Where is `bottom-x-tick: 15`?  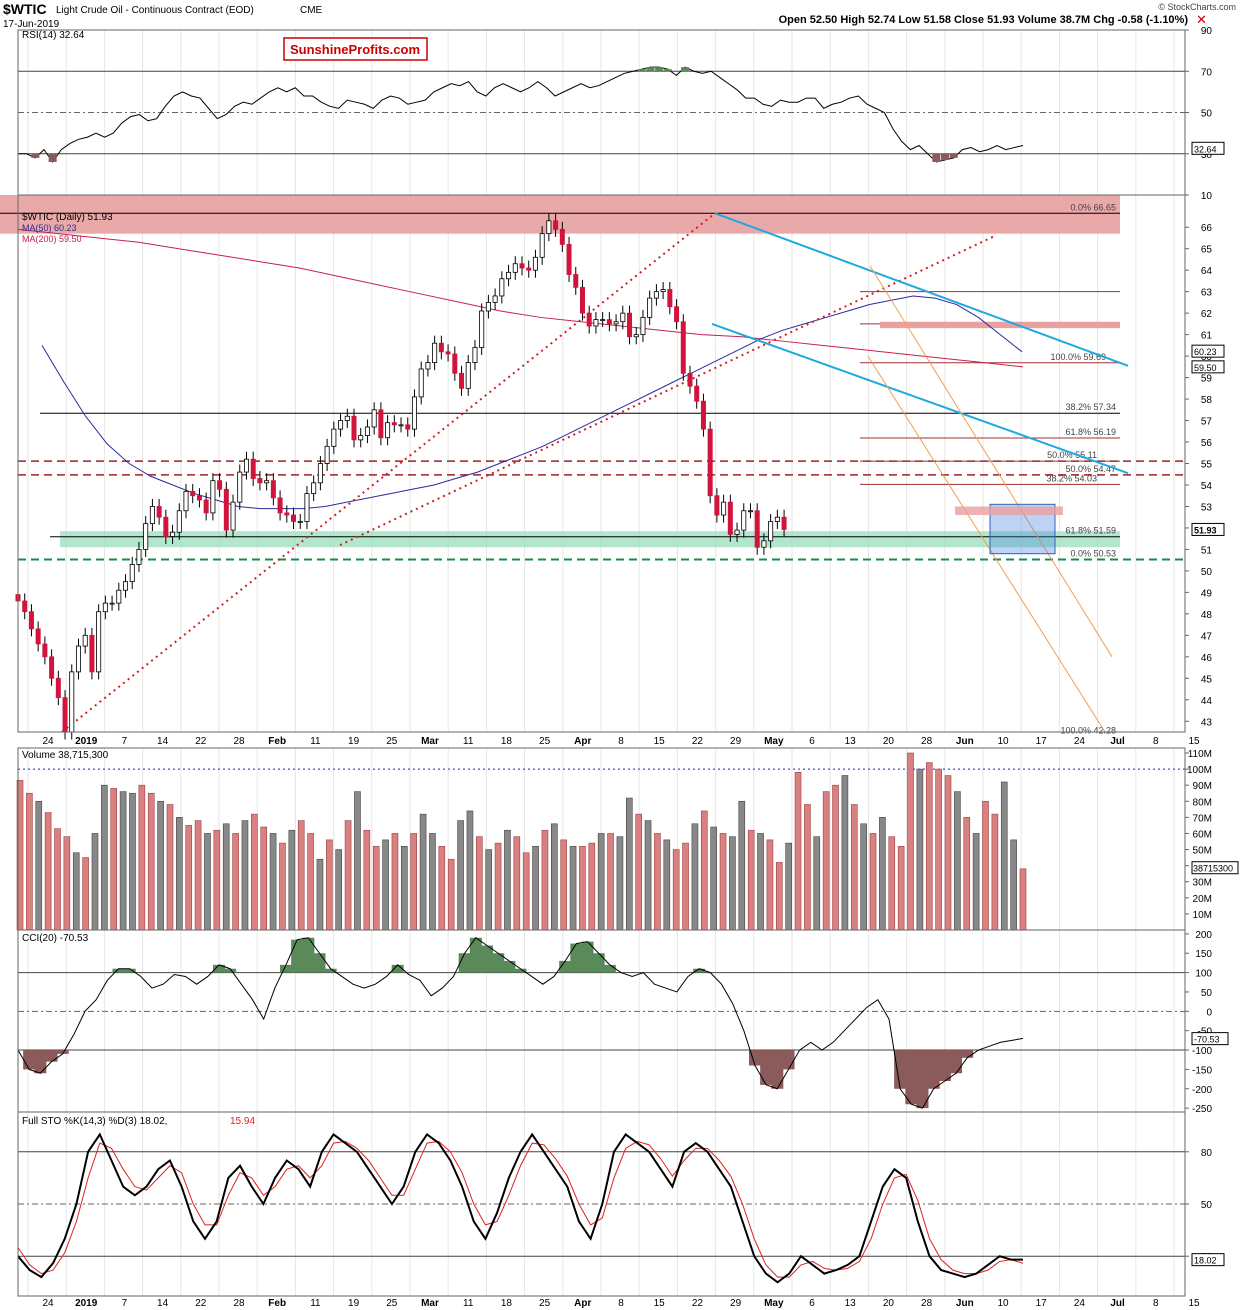
bottom-x-tick: 15 is located at coordinates (660, 1303).